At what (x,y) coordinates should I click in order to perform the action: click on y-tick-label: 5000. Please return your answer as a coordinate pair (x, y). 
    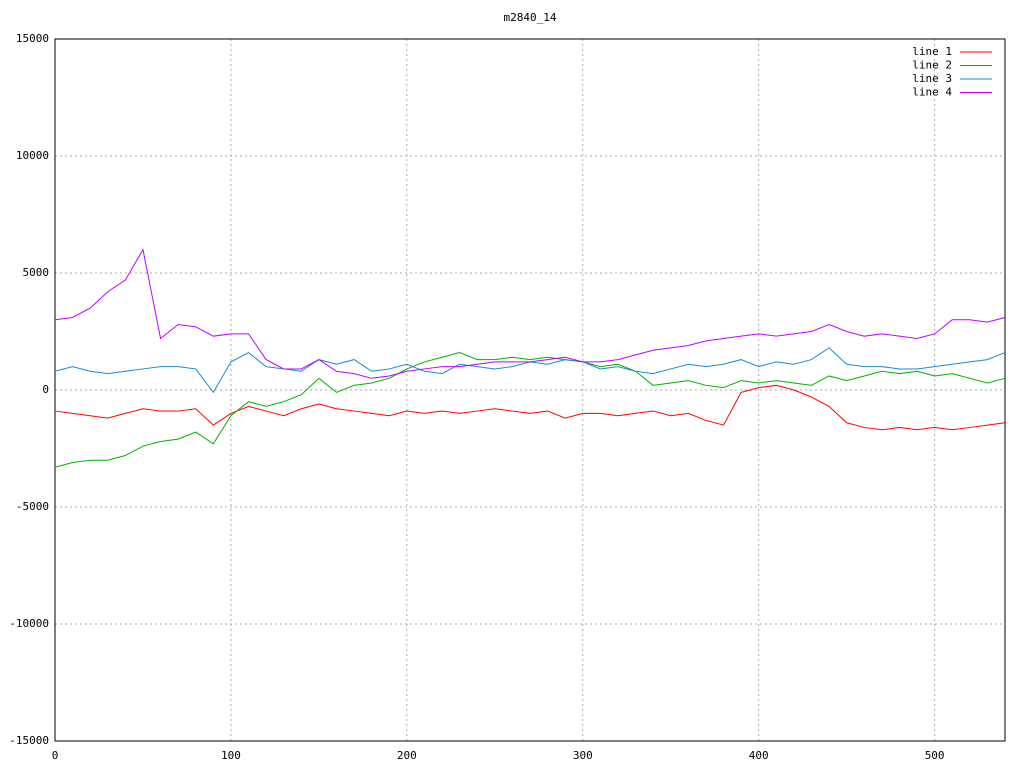
    Looking at the image, I should click on (36, 272).